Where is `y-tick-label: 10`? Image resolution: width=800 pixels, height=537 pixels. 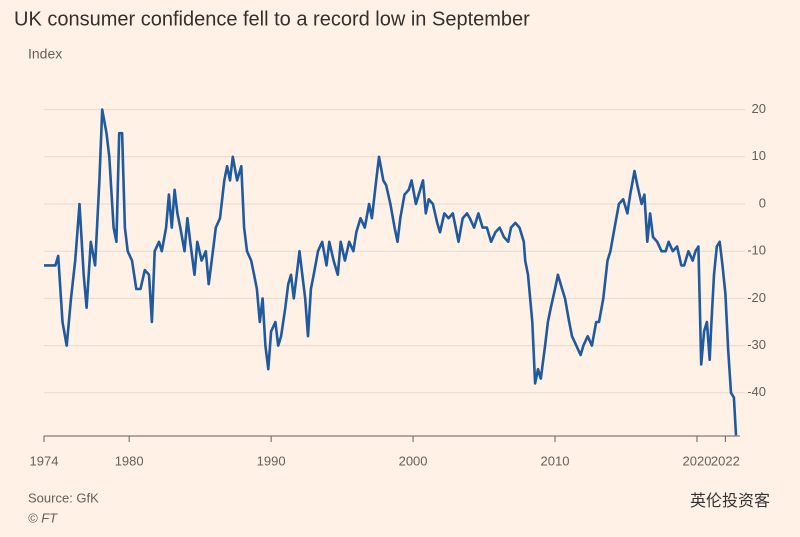 y-tick-label: 10 is located at coordinates (759, 155).